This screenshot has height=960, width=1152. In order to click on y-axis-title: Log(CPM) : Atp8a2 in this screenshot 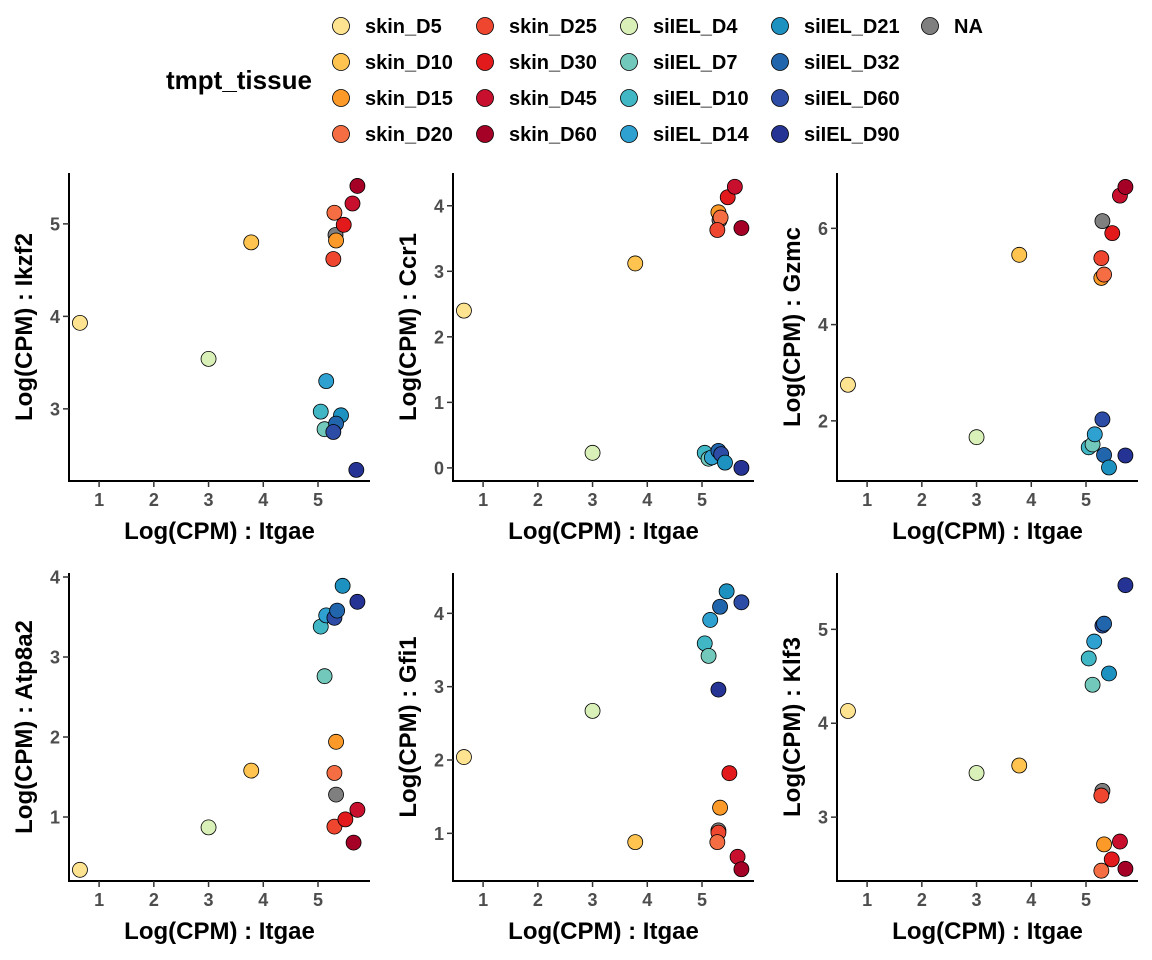, I will do `click(24, 727)`.